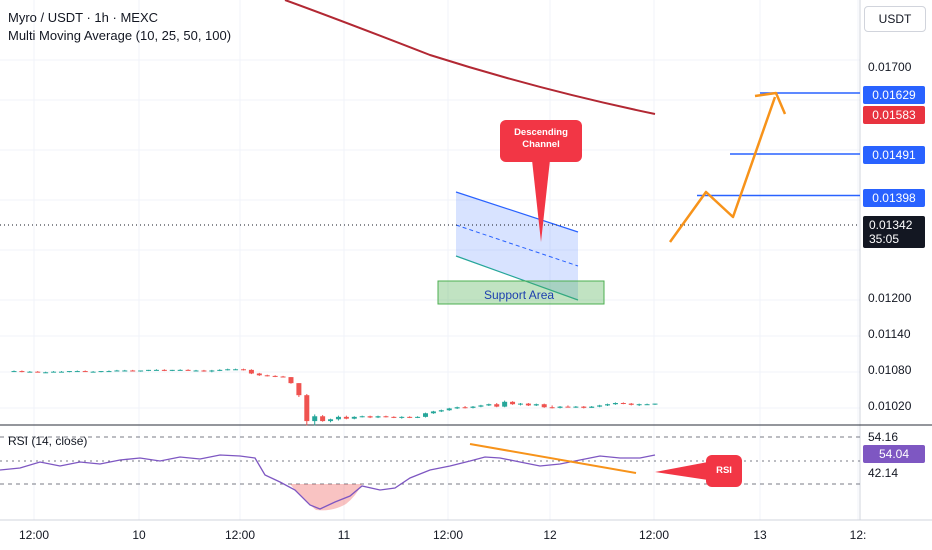  Describe the element at coordinates (519, 295) in the screenshot. I see `support-area-label: Support Area` at that location.